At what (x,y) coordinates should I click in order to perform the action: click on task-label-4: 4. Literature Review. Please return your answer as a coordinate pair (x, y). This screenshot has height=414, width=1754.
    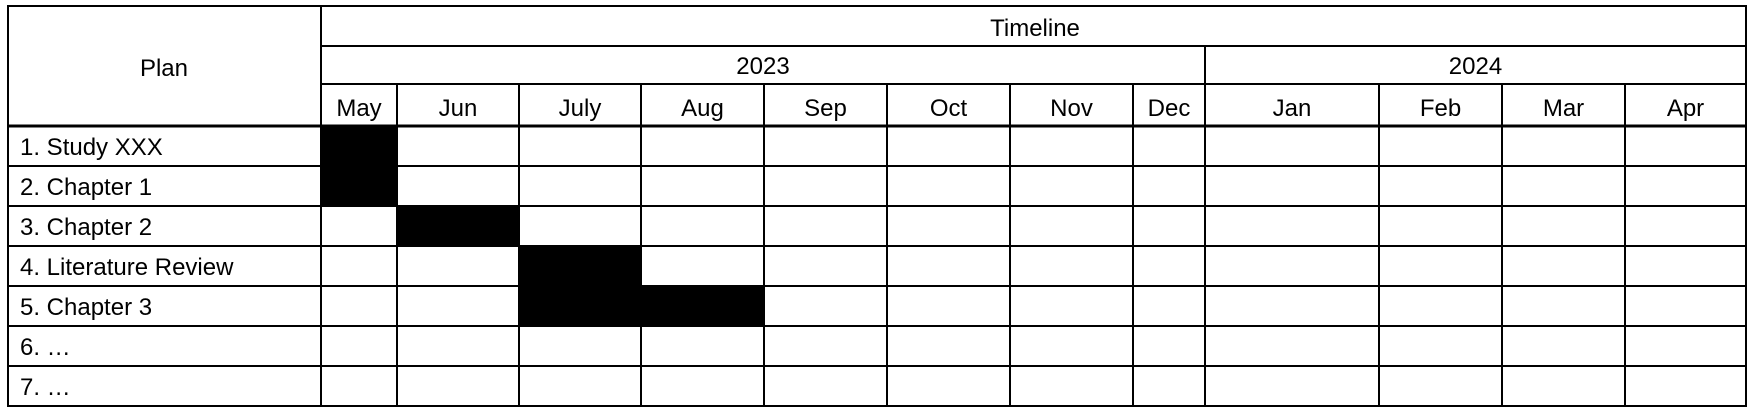
    Looking at the image, I should click on (127, 267).